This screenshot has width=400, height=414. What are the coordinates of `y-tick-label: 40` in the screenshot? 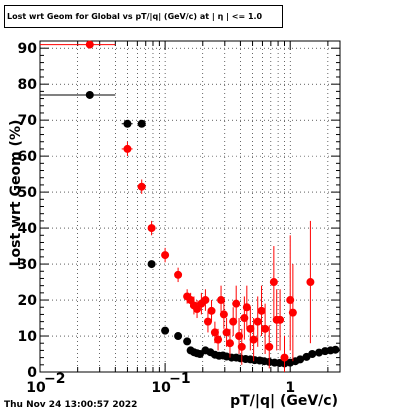 It's located at (28, 229).